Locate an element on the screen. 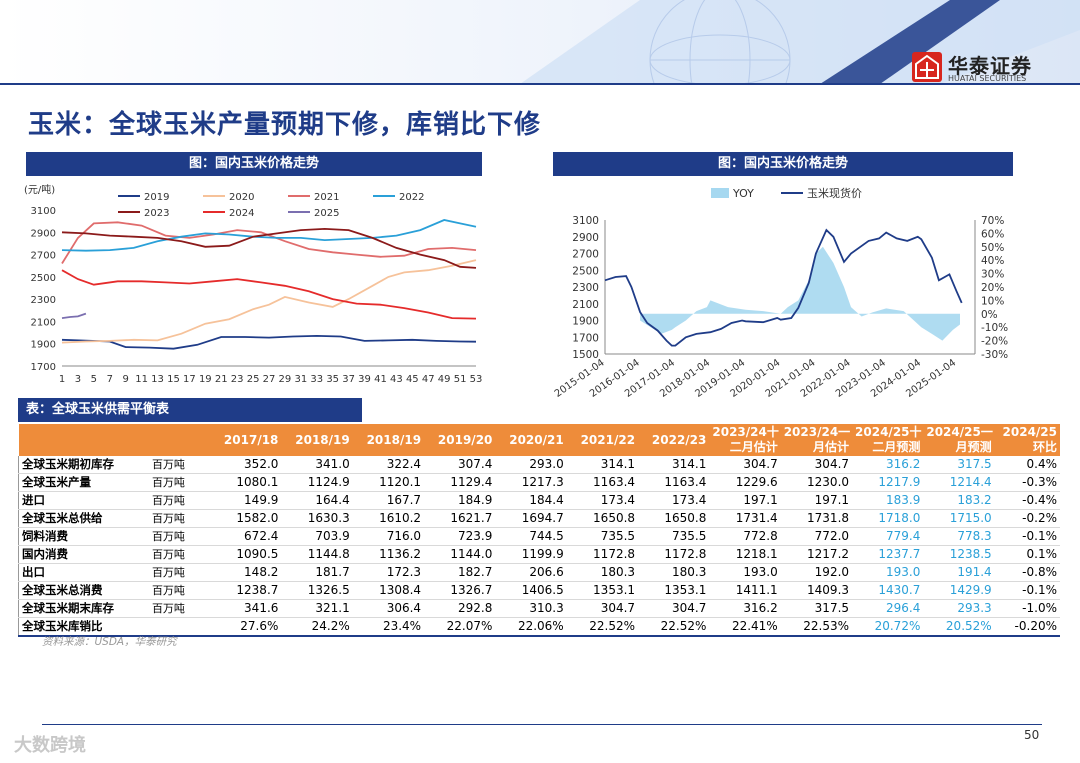  table-cell: 1630.3 is located at coordinates (317, 518).